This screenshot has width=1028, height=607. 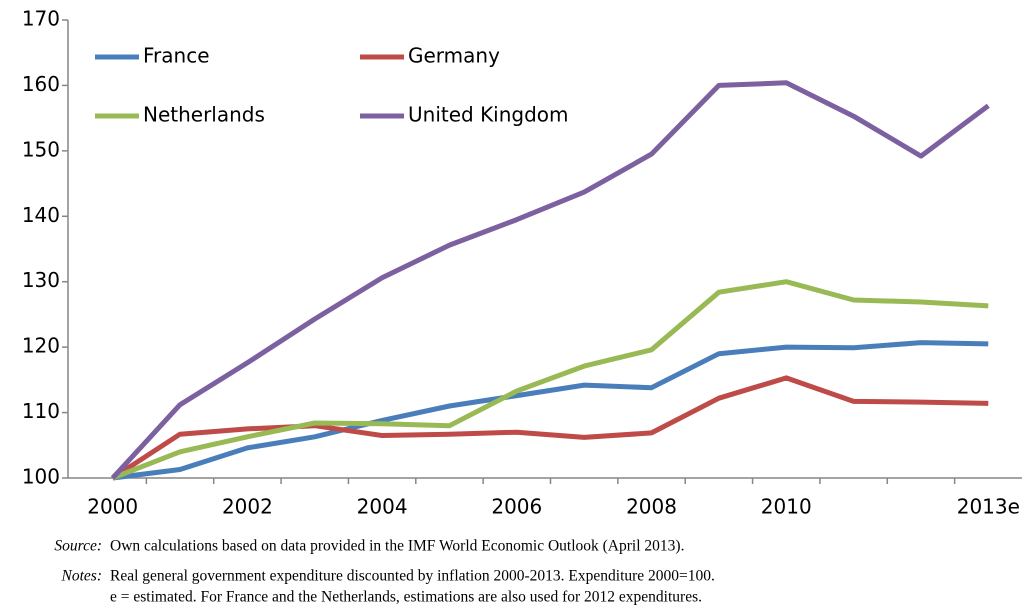 What do you see at coordinates (488, 115) in the screenshot?
I see `legend-label: United Kingdom` at bounding box center [488, 115].